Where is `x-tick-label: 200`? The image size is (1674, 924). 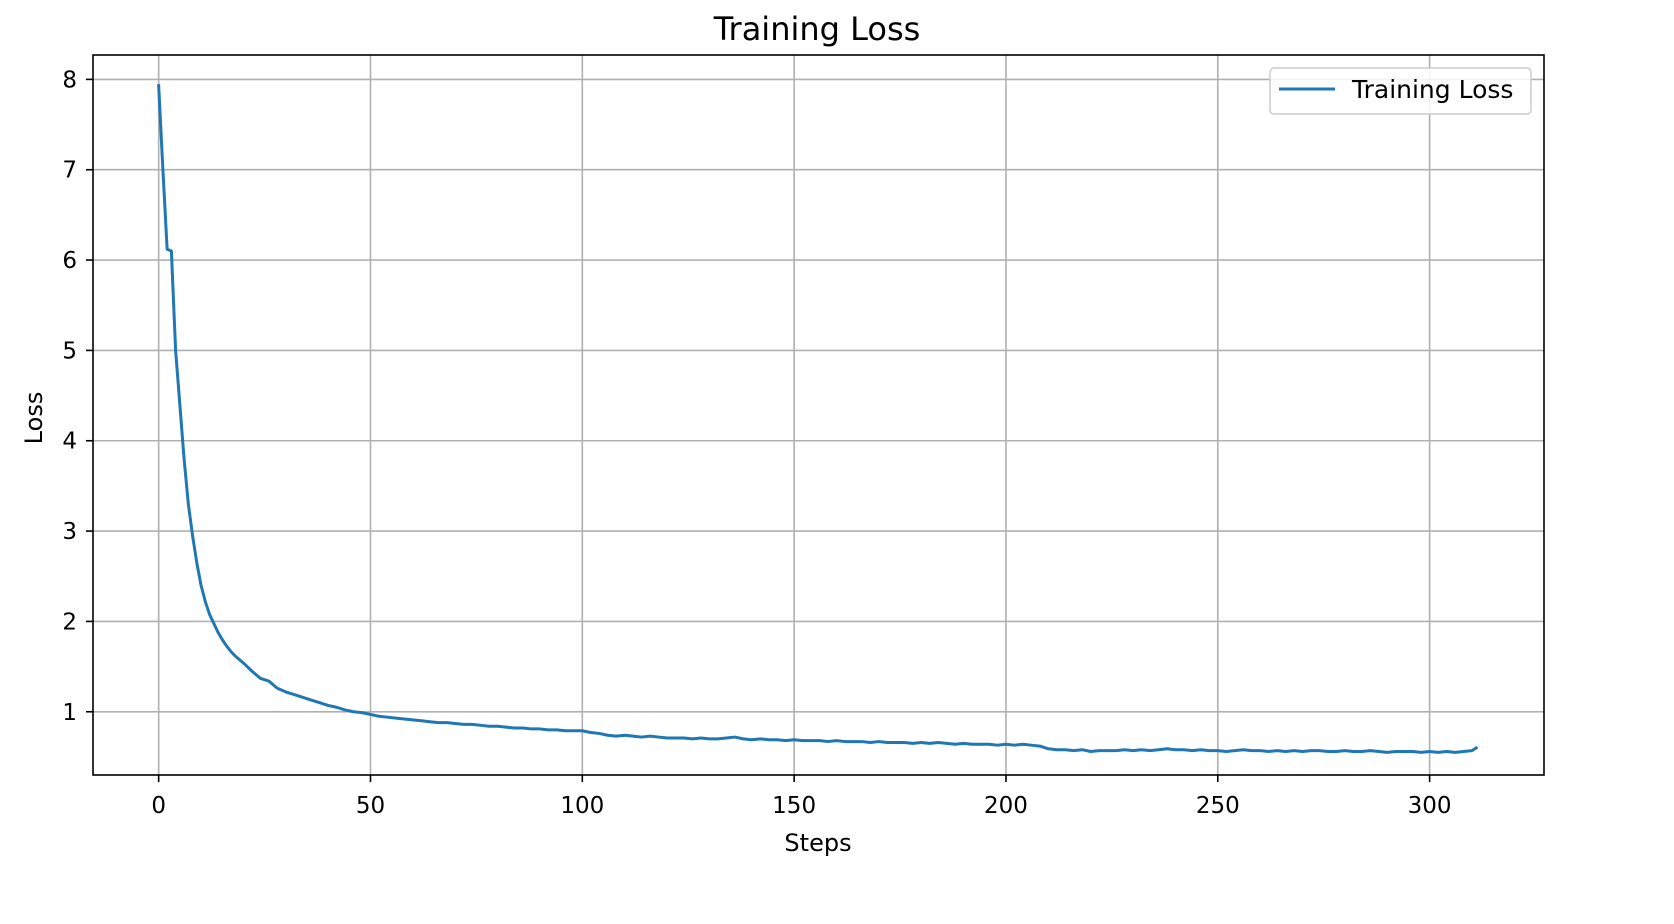 x-tick-label: 200 is located at coordinates (1006, 806).